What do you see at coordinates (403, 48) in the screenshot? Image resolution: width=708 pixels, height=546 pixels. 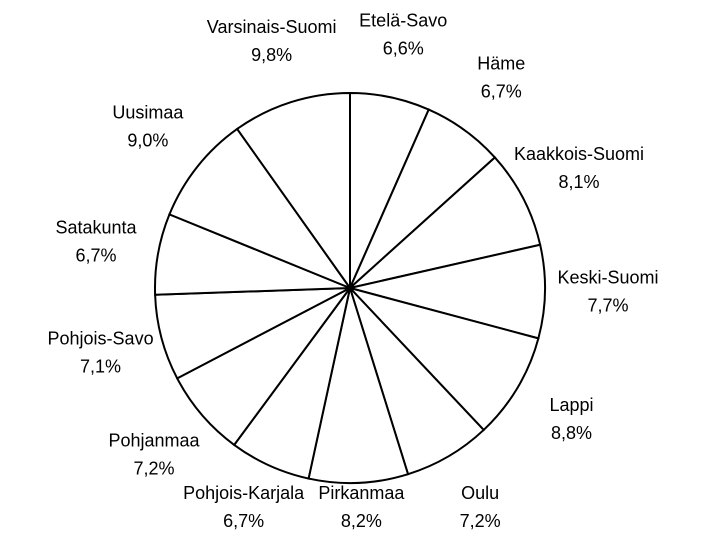 I see `slice-value-label: 6,6%` at bounding box center [403, 48].